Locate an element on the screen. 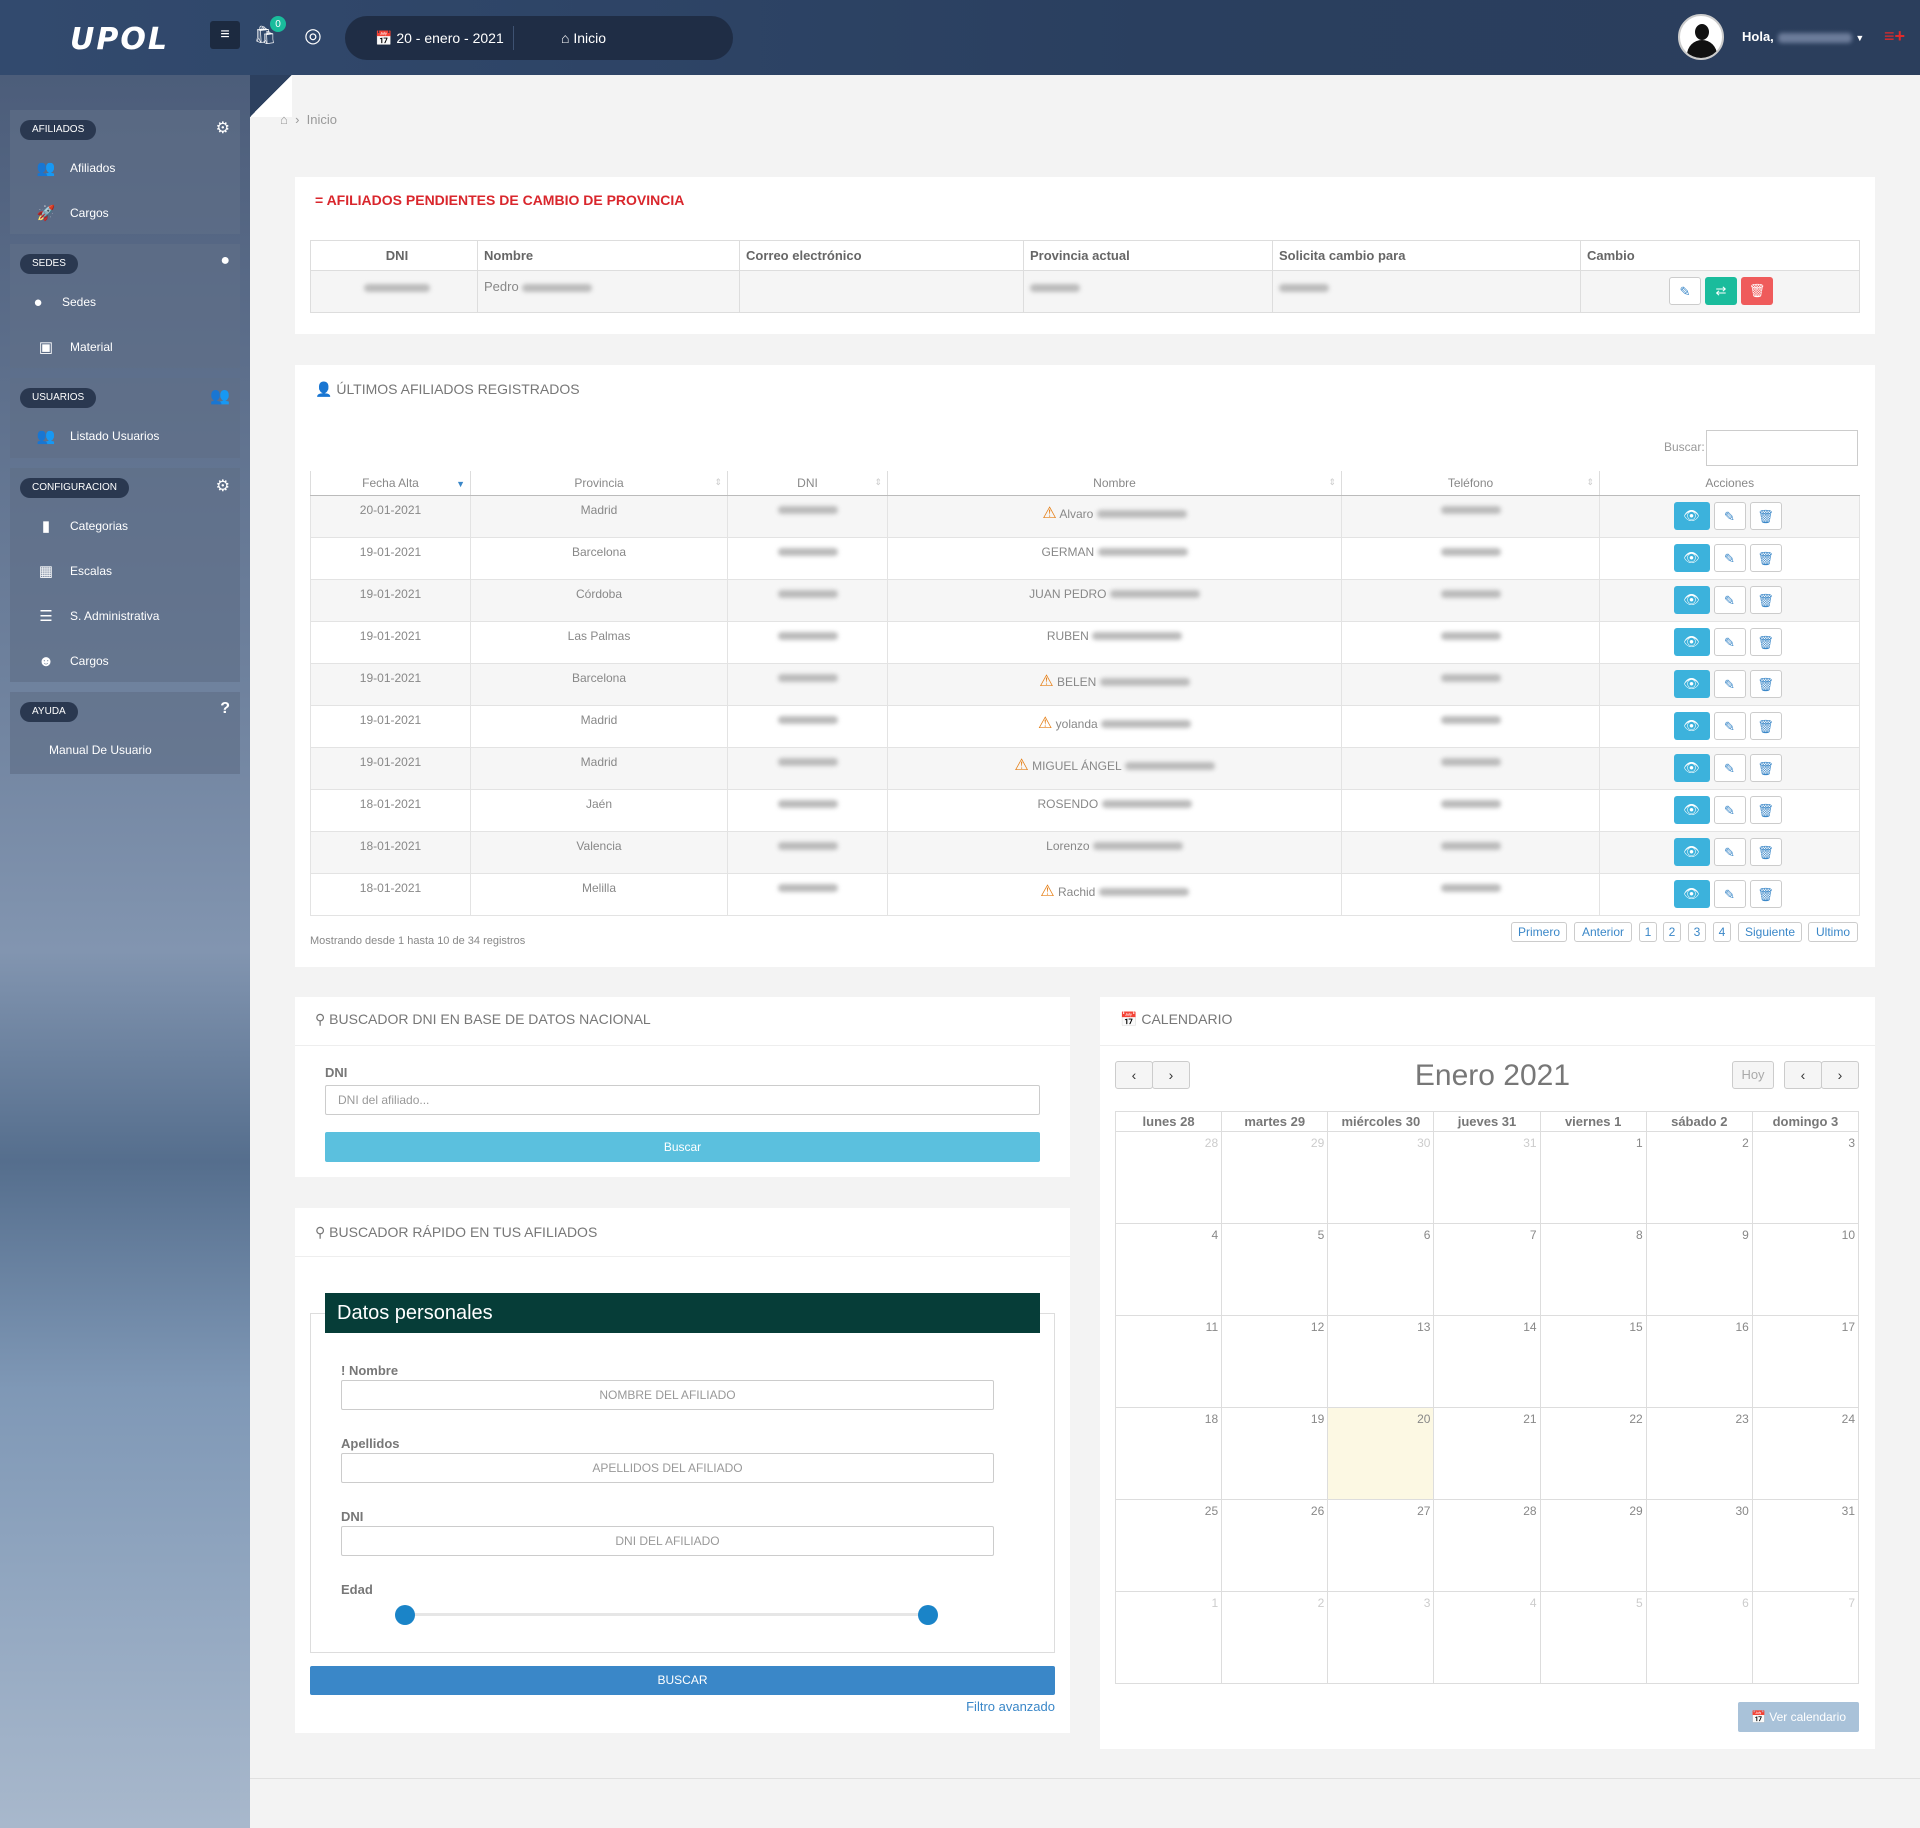 This screenshot has height=1828, width=1920. lifebuoy-icon: ◎ is located at coordinates (313, 35).